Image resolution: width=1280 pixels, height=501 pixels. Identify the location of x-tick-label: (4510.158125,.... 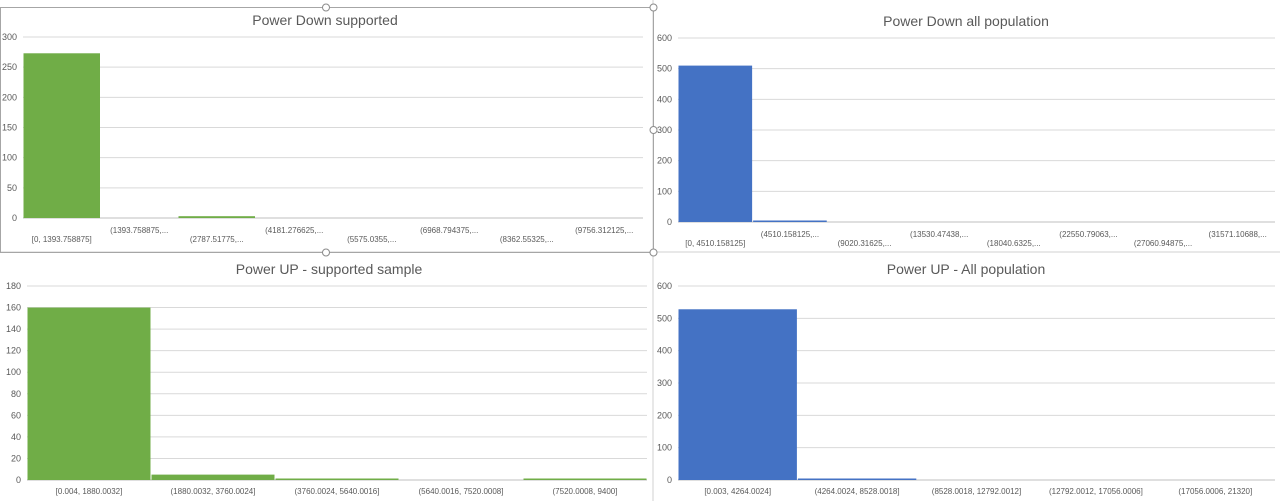
(790, 234).